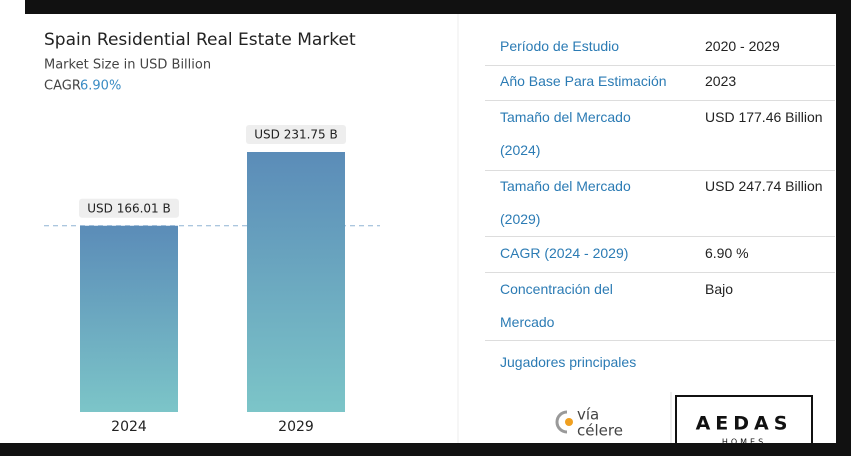 This screenshot has height=456, width=851. What do you see at coordinates (727, 253) in the screenshot?
I see `row-value: 6.90 %` at bounding box center [727, 253].